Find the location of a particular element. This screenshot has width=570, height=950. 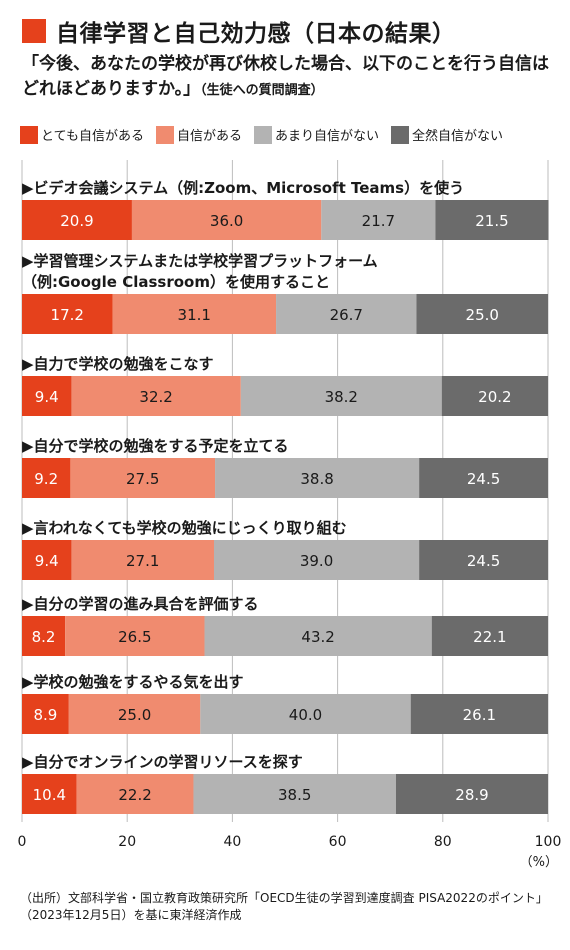

category-label: ▶言われなくても学校の勉強にじっくり取り組む is located at coordinates (184, 528).